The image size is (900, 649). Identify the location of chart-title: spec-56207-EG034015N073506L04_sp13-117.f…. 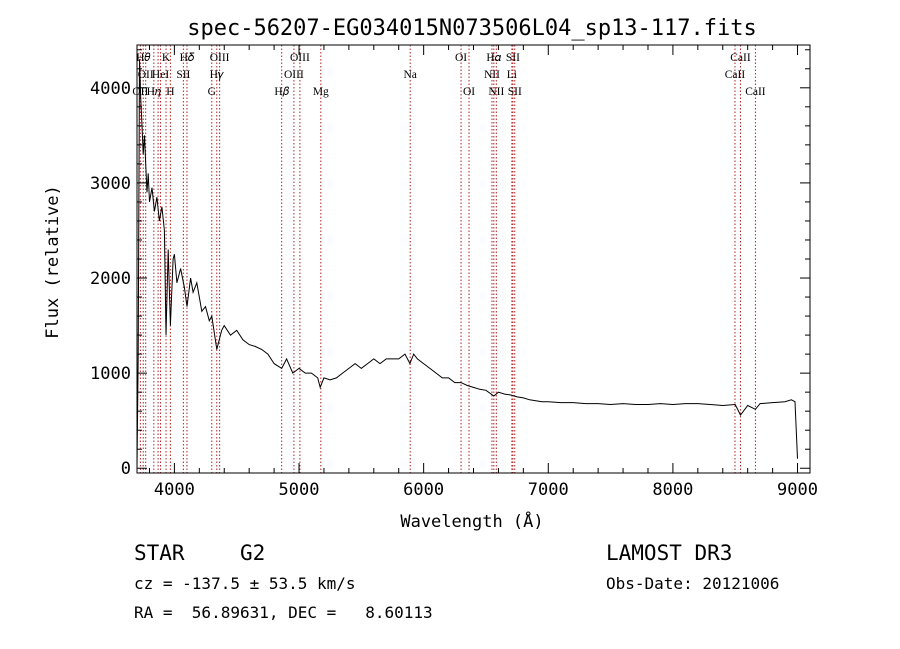
(472, 28).